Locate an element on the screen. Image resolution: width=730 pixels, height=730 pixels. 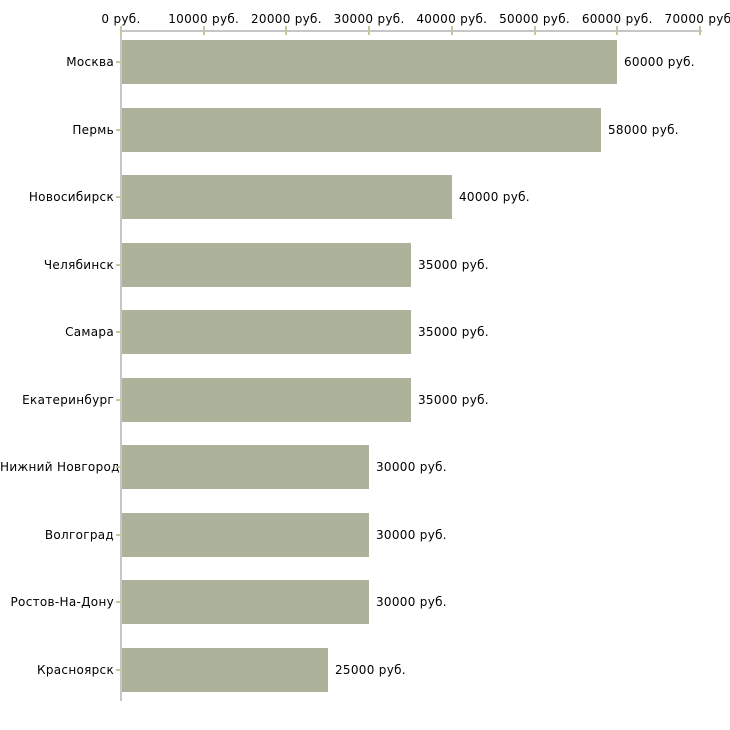
category-label: Самара is located at coordinates (89, 332).